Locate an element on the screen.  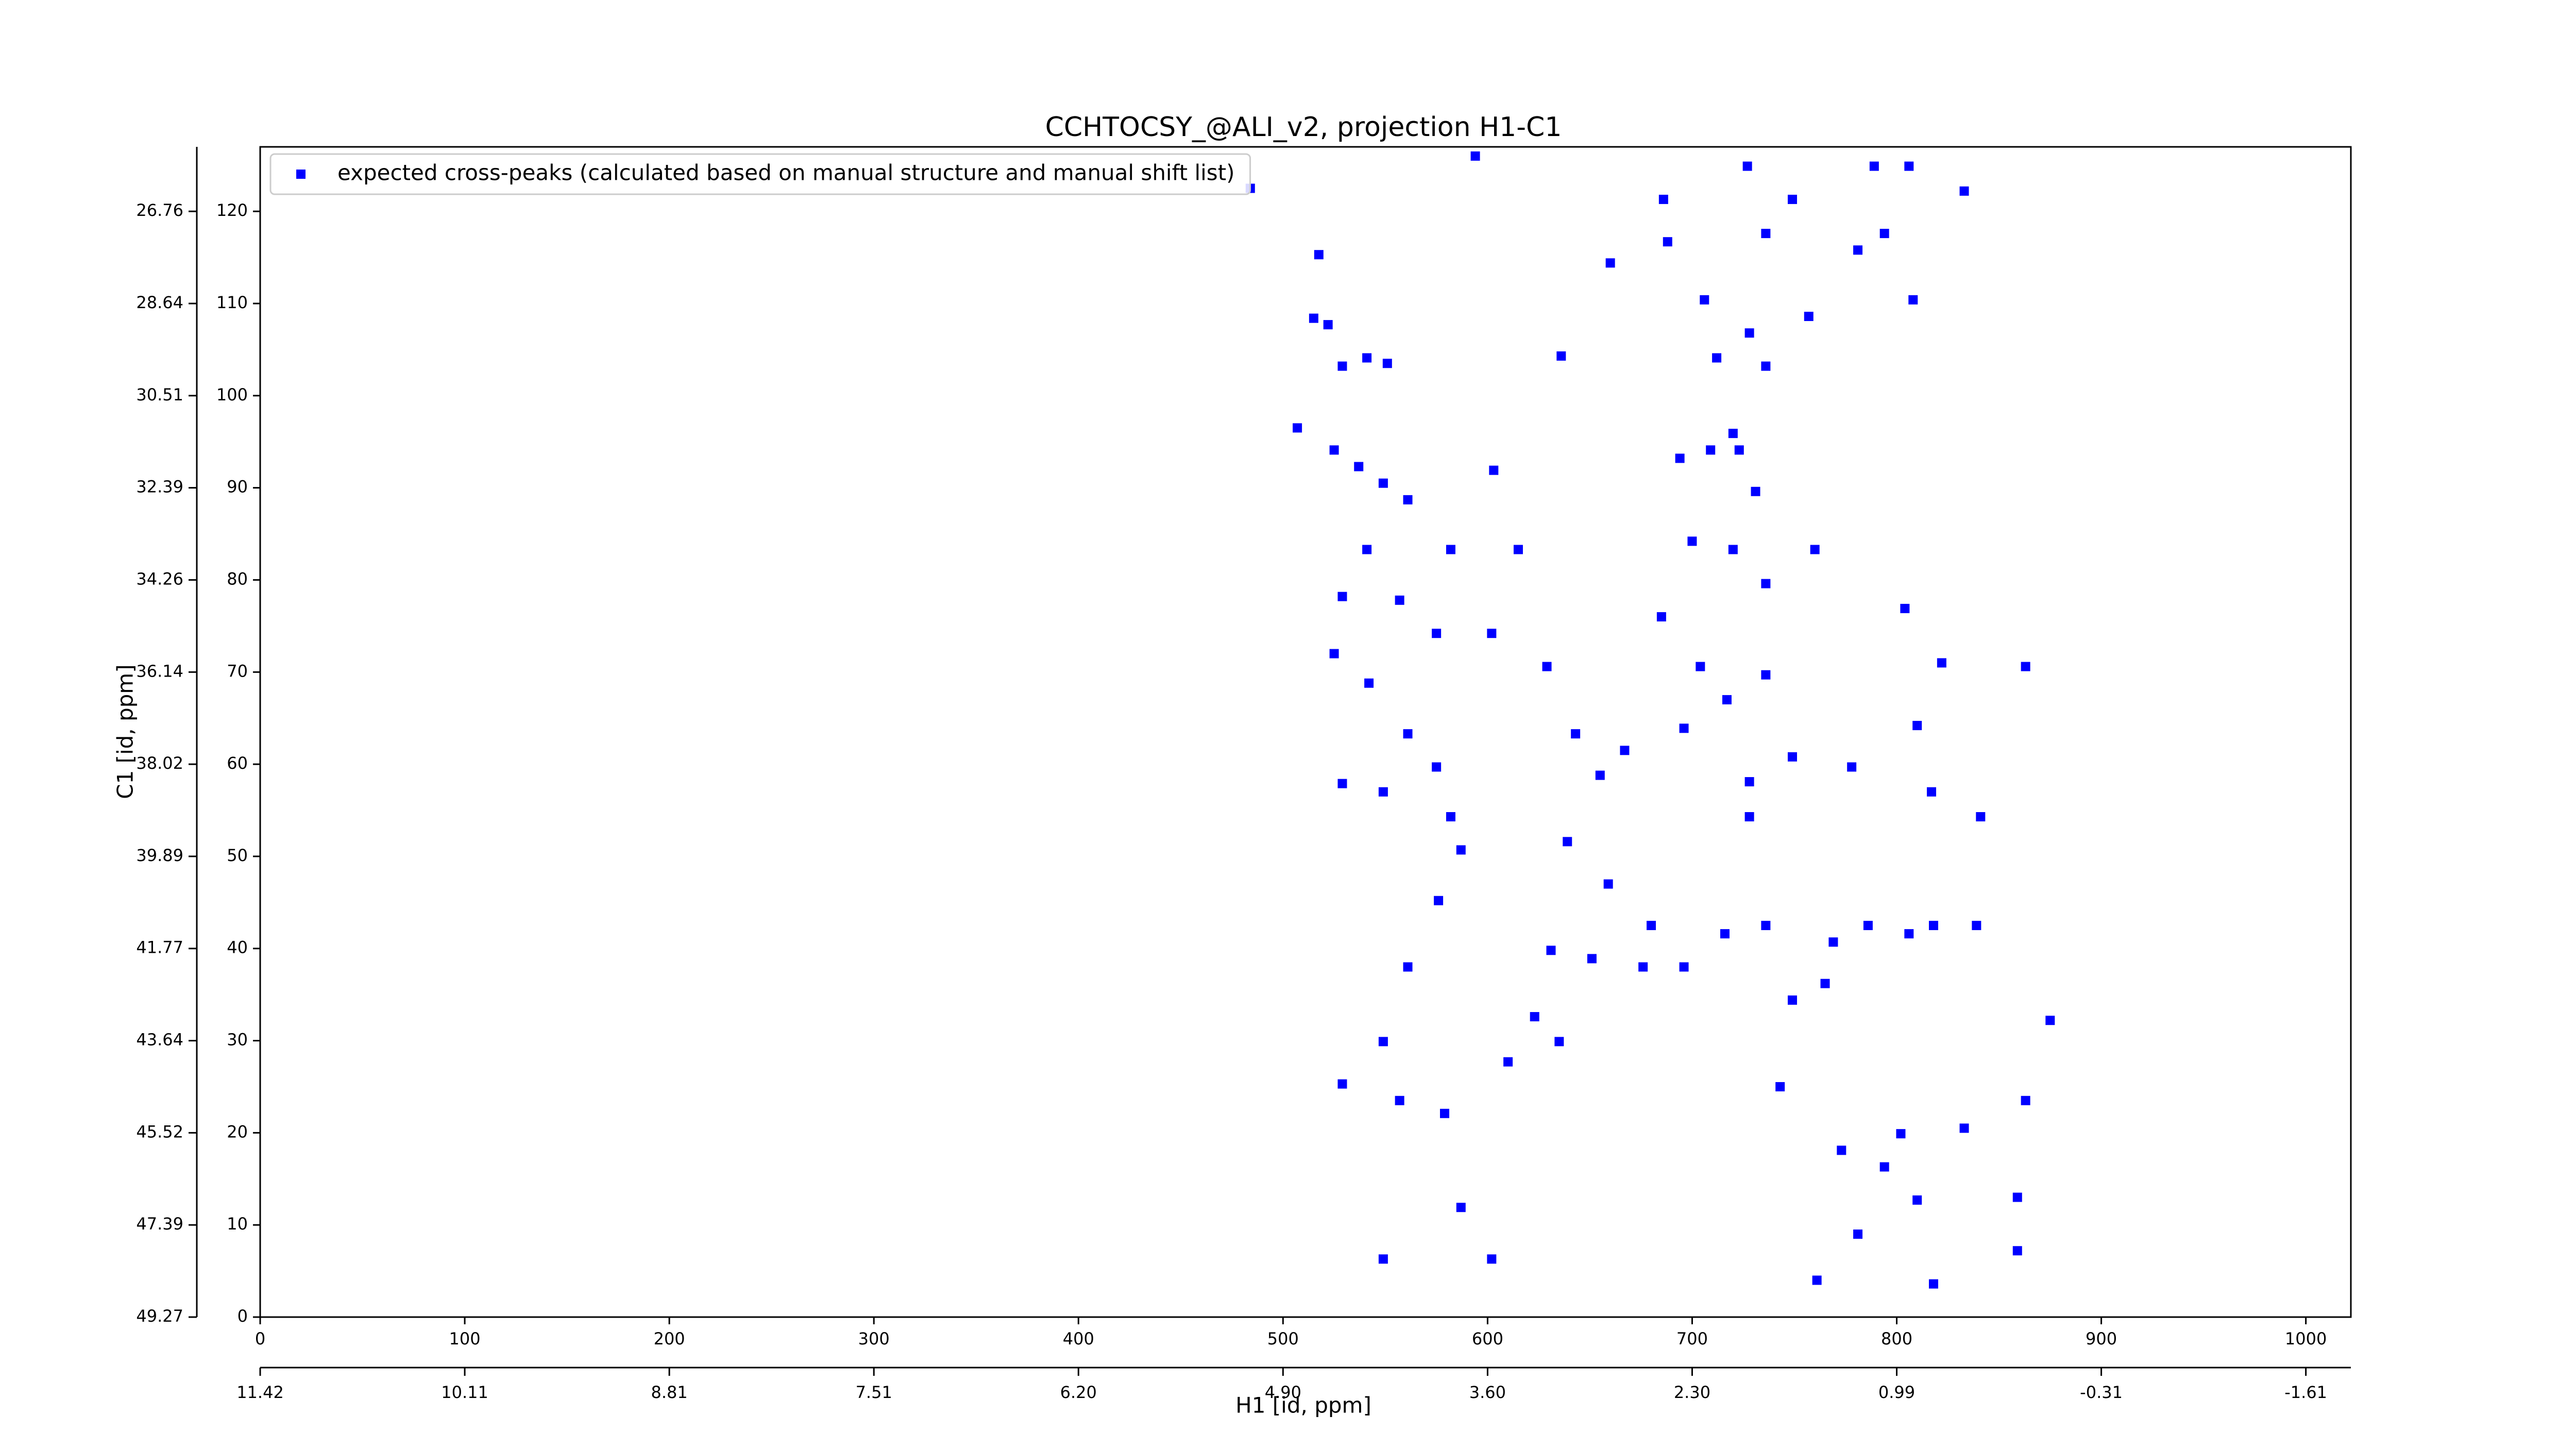
y-tick-label: 30 is located at coordinates (237, 1040).